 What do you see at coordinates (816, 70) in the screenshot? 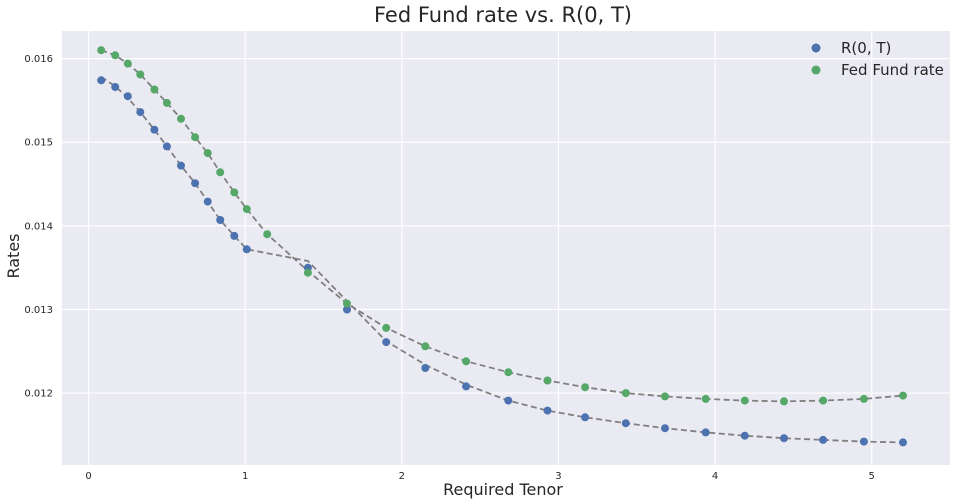
I see `legend-marker-fed-fund-rate` at bounding box center [816, 70].